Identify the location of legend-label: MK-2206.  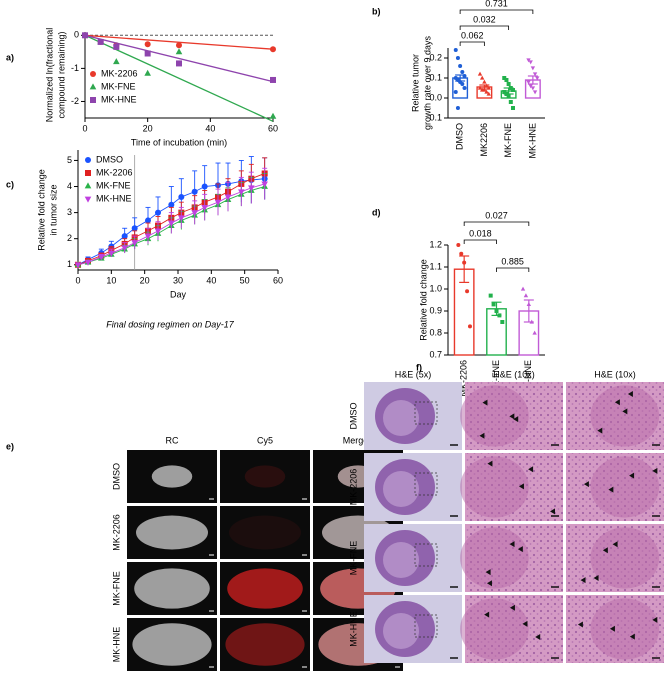
(119, 73).